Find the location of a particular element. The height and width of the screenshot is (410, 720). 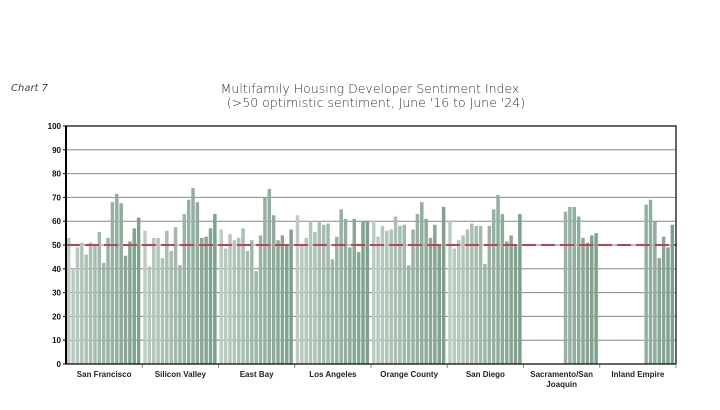

y-tick-label: 50 is located at coordinates (56, 245).